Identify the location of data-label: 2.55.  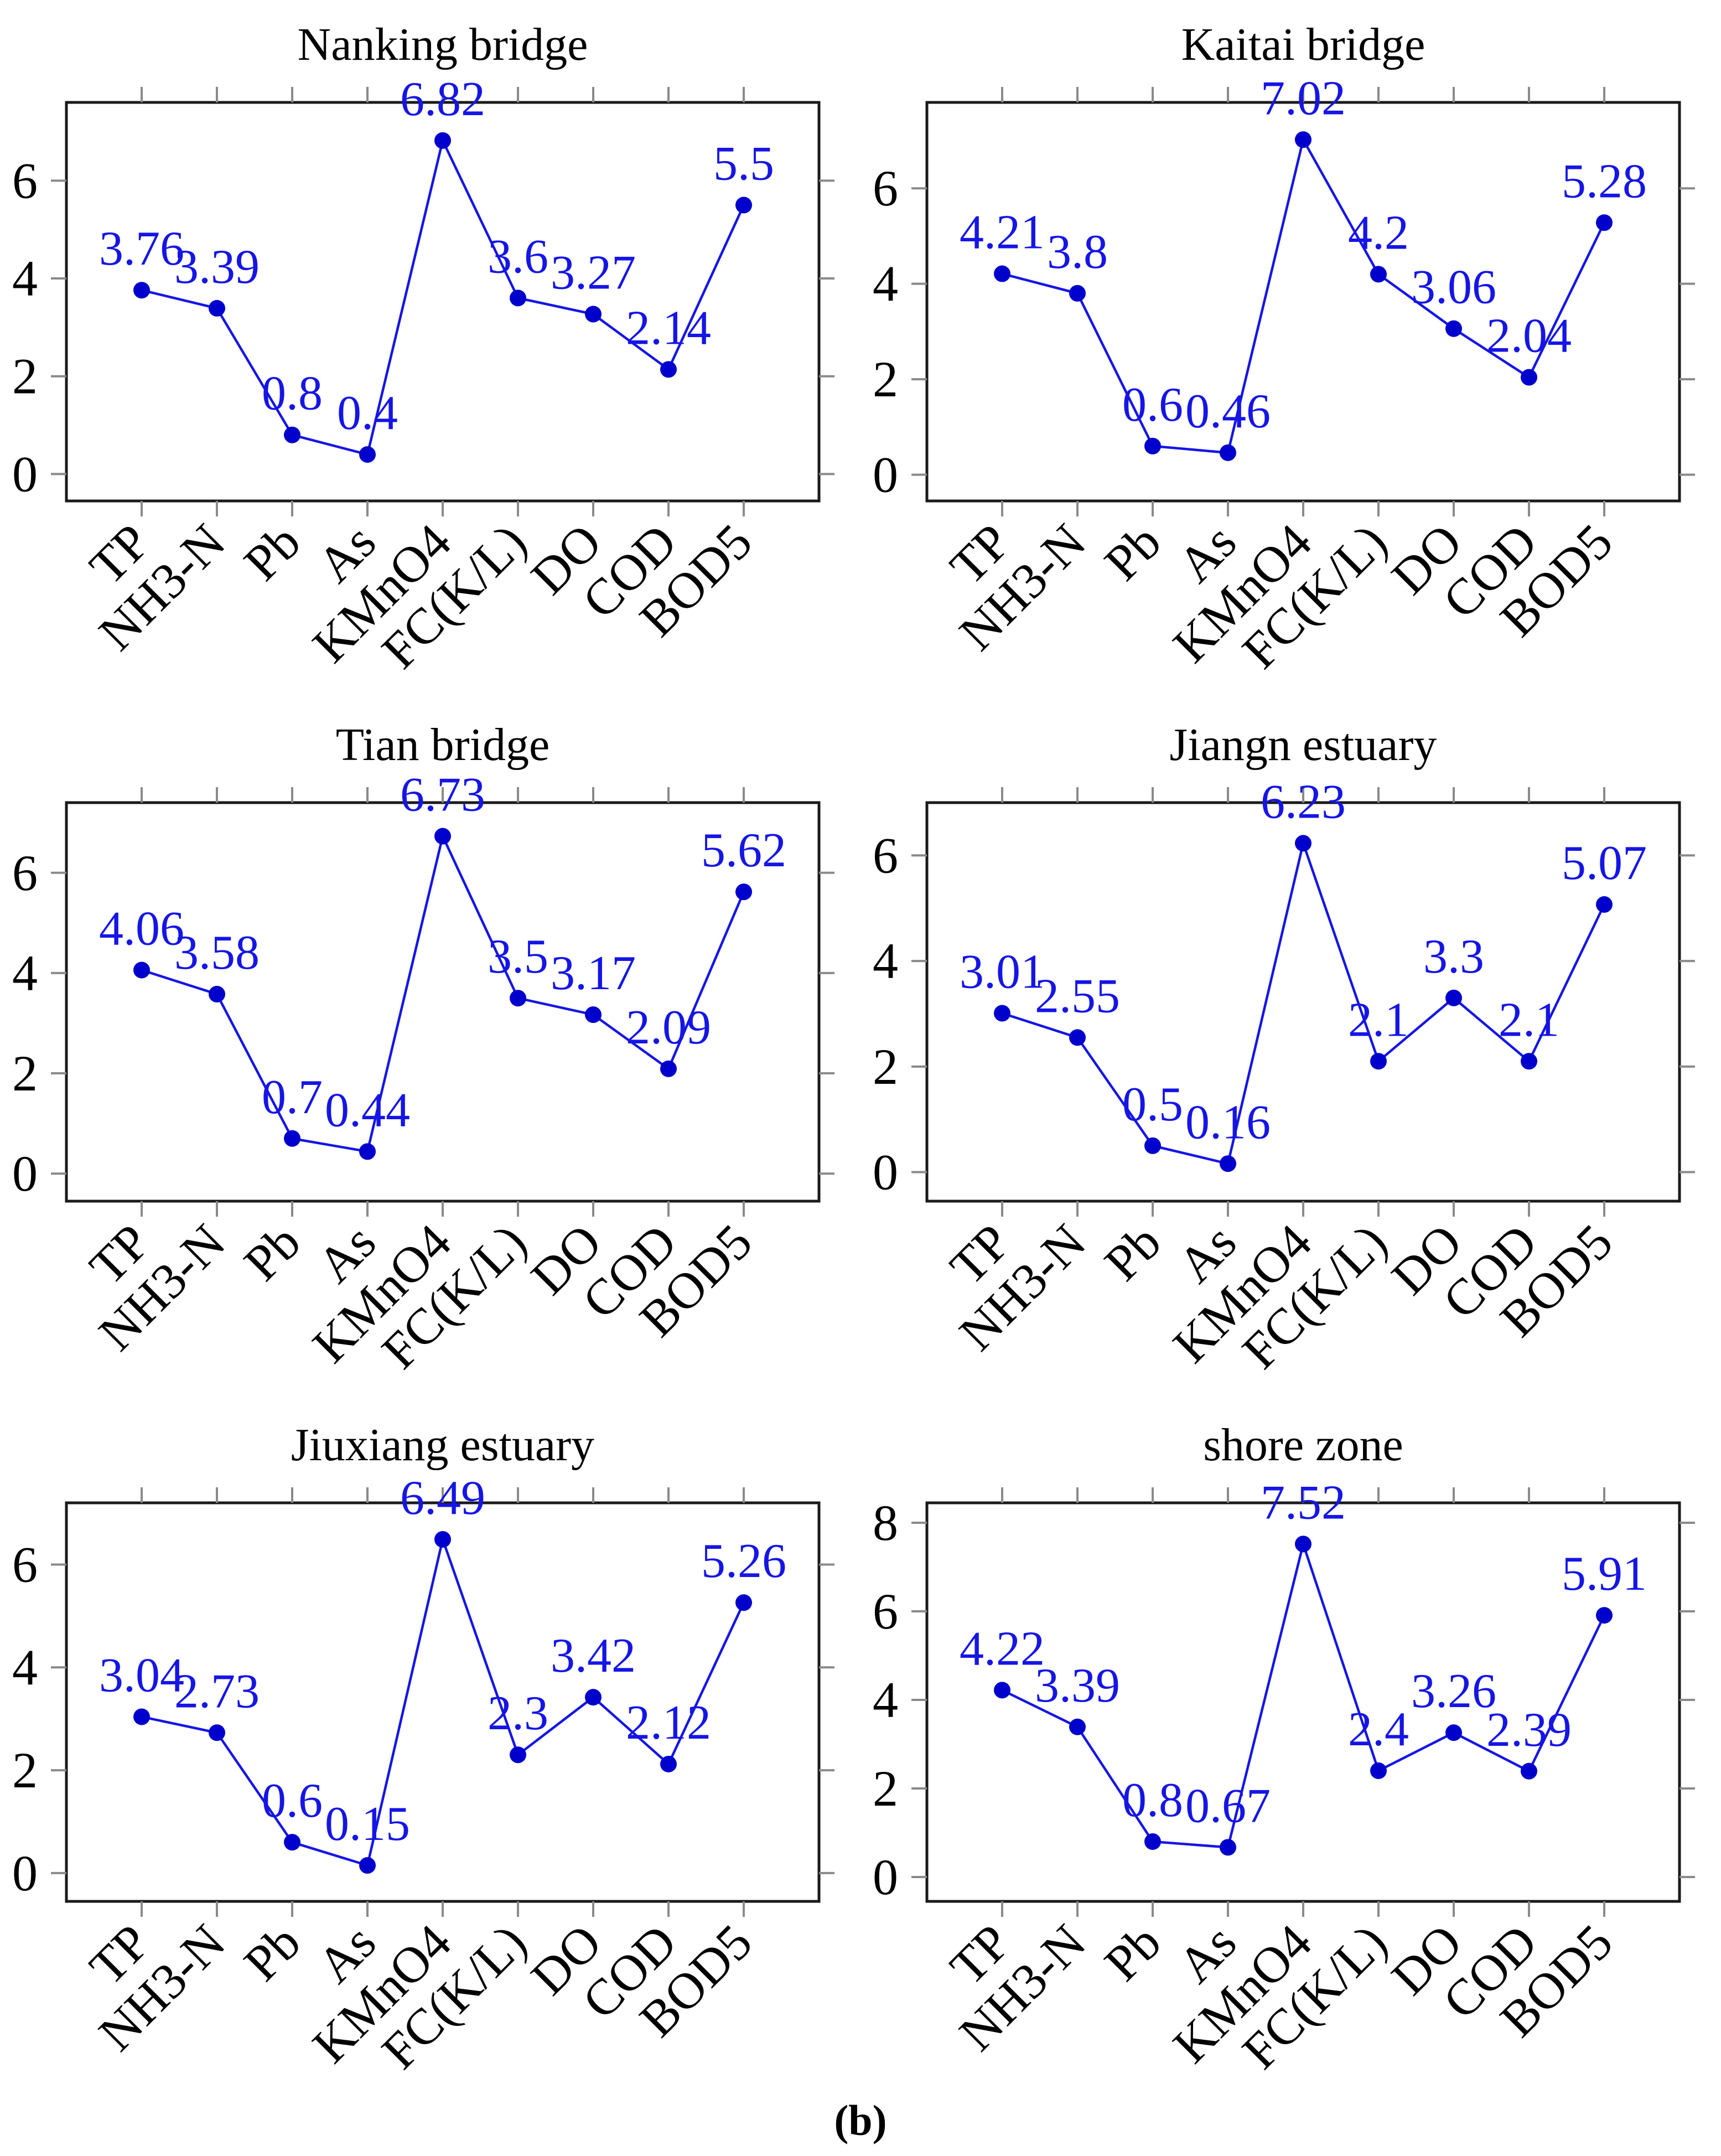
(1077, 996).